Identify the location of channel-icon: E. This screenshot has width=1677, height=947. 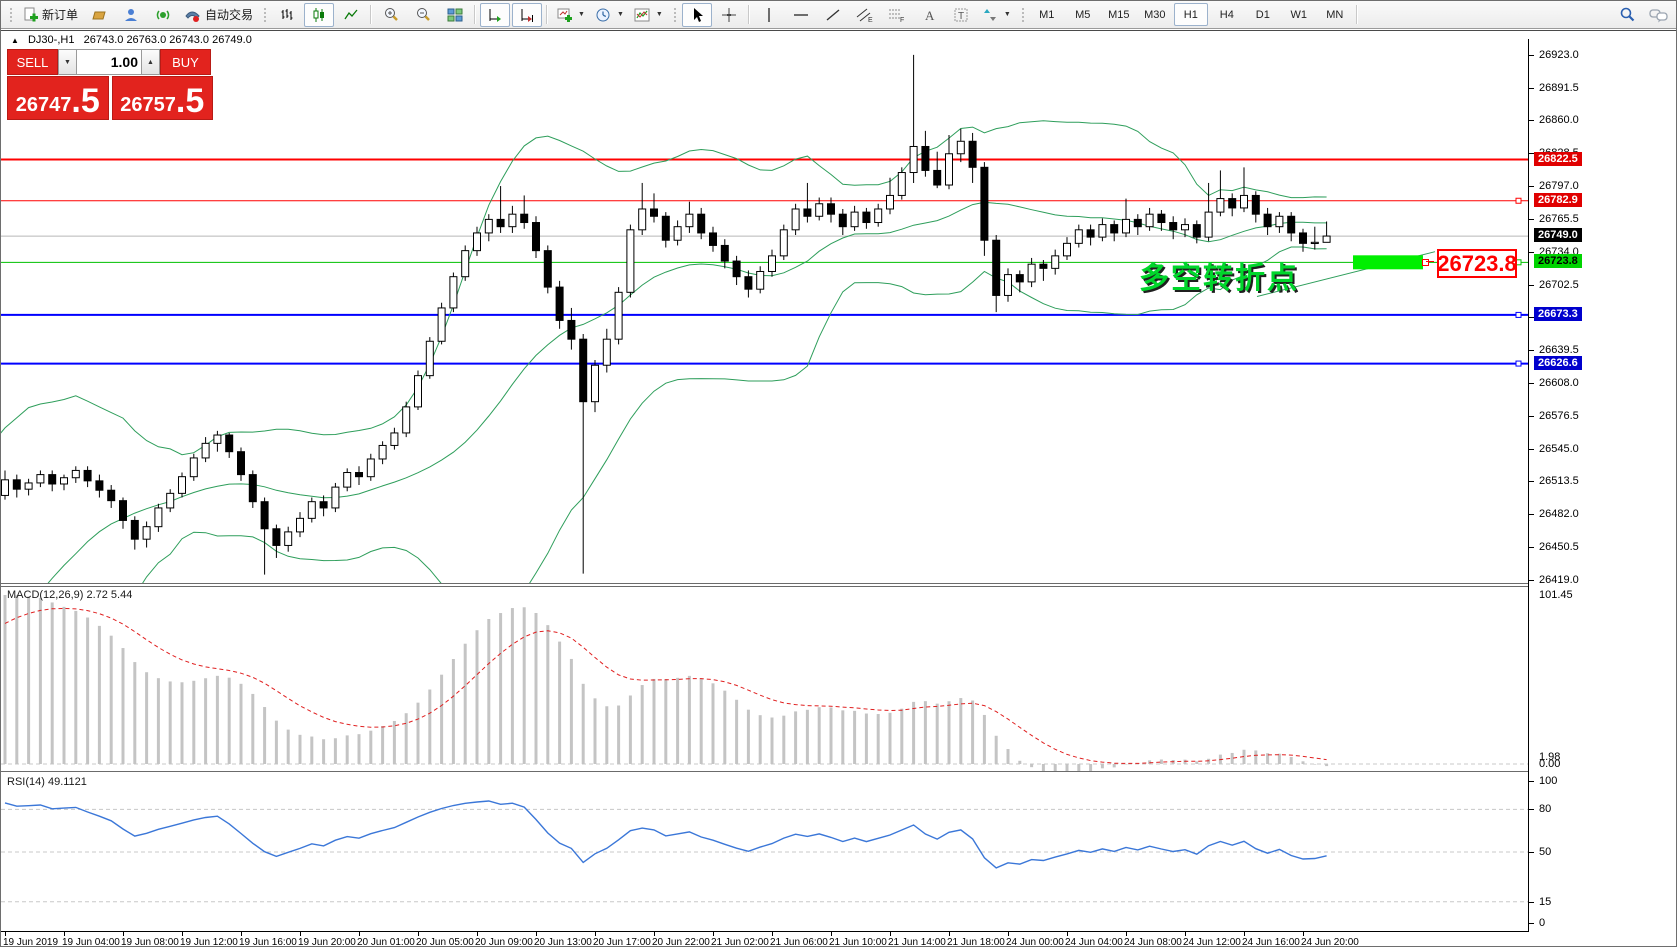
(864, 15).